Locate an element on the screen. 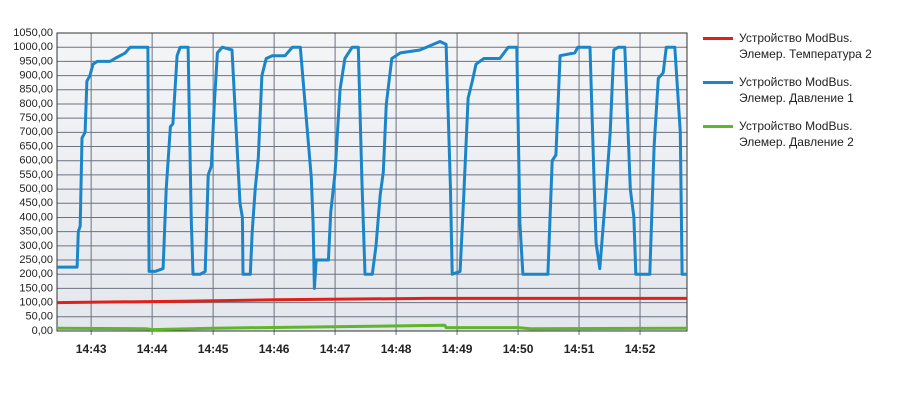  y-tick-label: 800,00 is located at coordinates (36, 104).